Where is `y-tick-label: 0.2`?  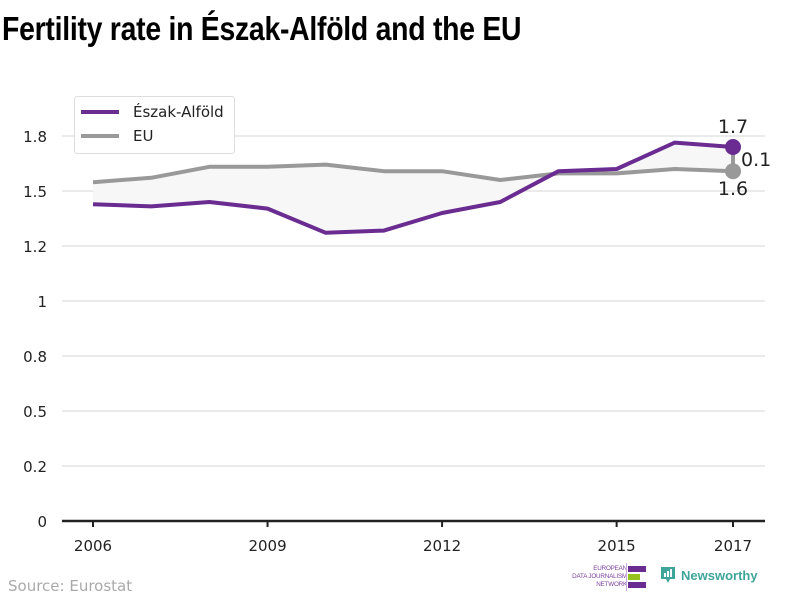 y-tick-label: 0.2 is located at coordinates (35, 467).